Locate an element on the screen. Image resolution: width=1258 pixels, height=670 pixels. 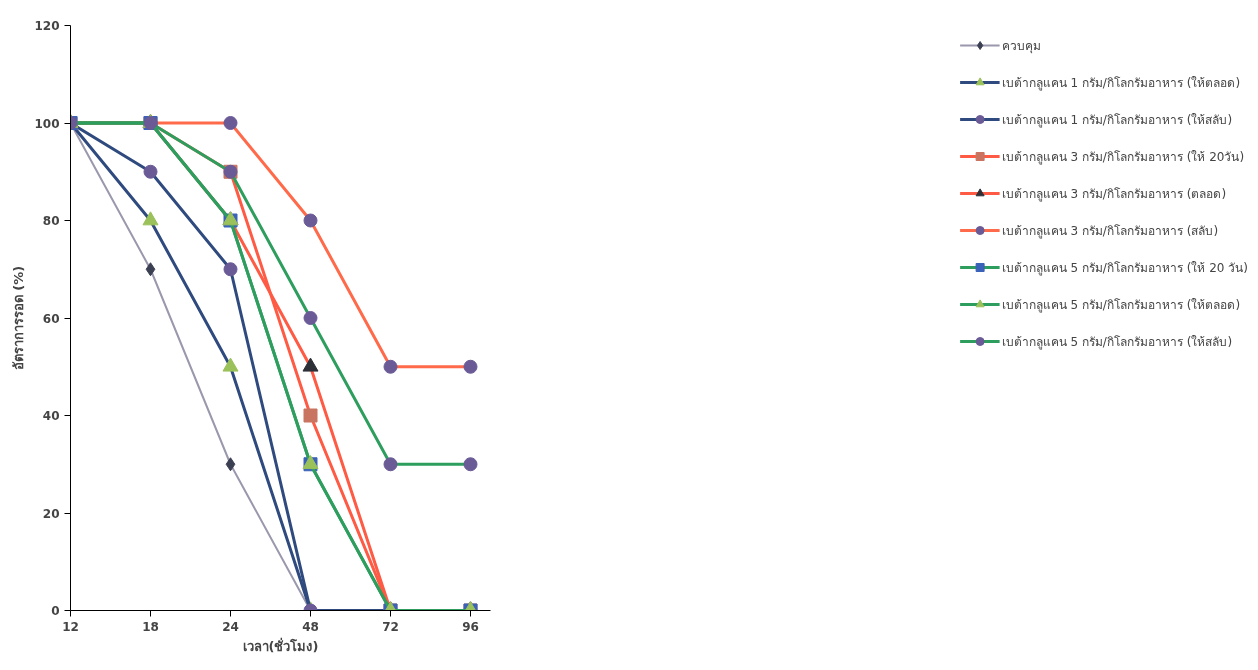
x-tick-label: 18 is located at coordinates (150, 626).